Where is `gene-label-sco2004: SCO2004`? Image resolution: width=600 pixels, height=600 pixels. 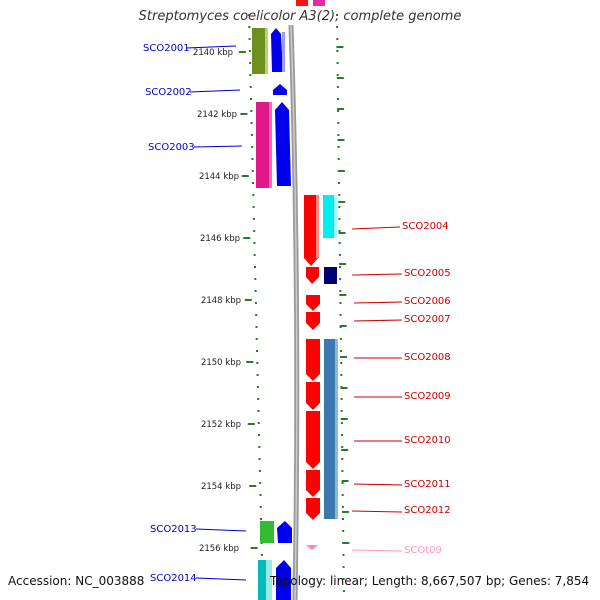
gene-label-sco2004: SCO2004 is located at coordinates (425, 226).